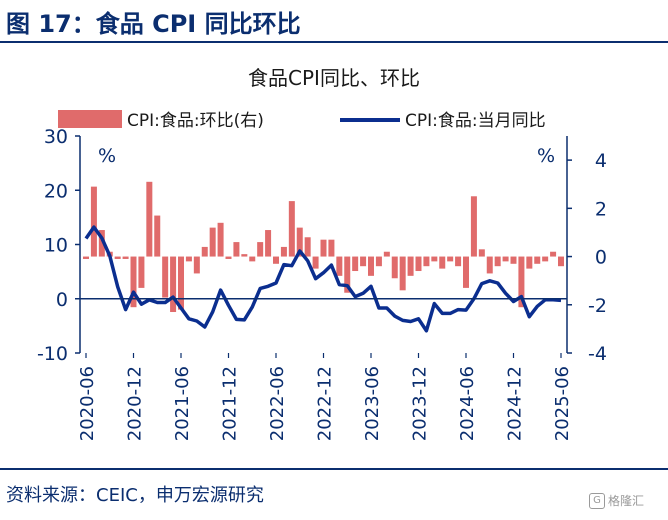  I want to click on x-tick-label: 2021-06, so click(182, 403).